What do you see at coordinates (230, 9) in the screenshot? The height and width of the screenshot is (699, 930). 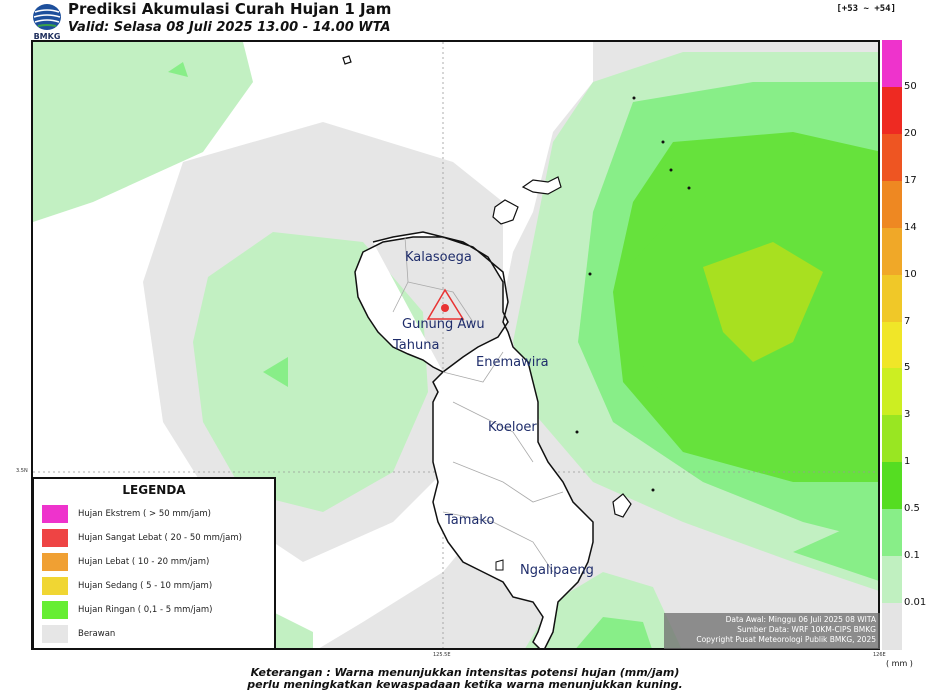 I see `page-title: Prediksi Akumulasi Curah Hujan 1 Jam` at bounding box center [230, 9].